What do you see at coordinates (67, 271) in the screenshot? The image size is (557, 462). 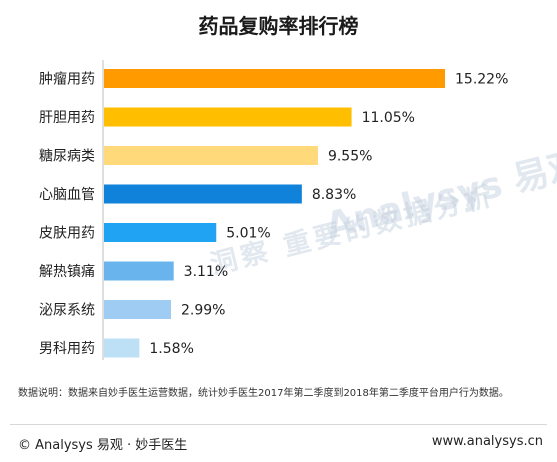 I see `category-label: 解热镇痛` at bounding box center [67, 271].